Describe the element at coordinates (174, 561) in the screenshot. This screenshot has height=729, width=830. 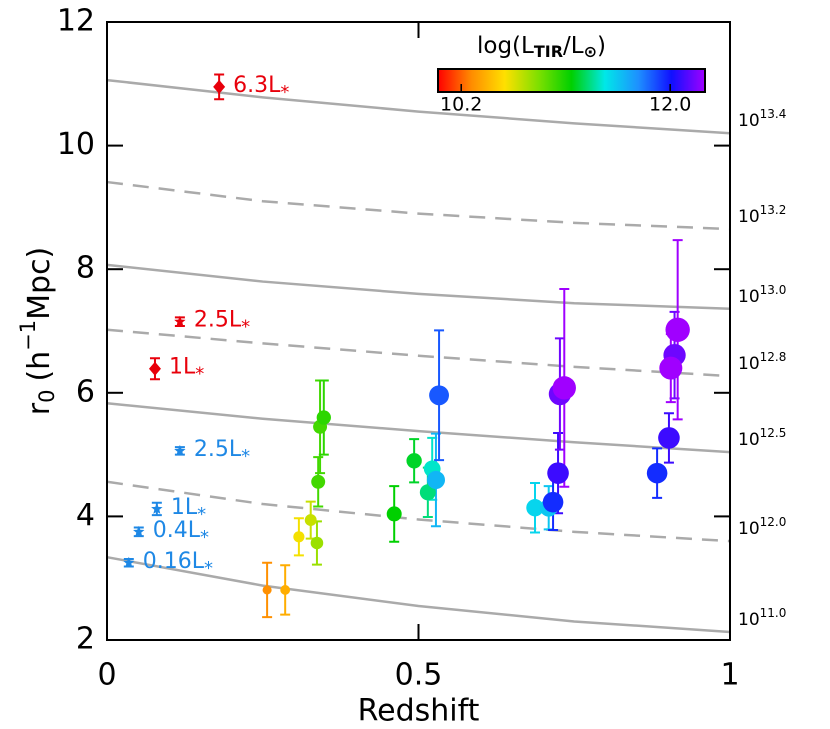
I see `ref-label-text: 0.16L` at that location.